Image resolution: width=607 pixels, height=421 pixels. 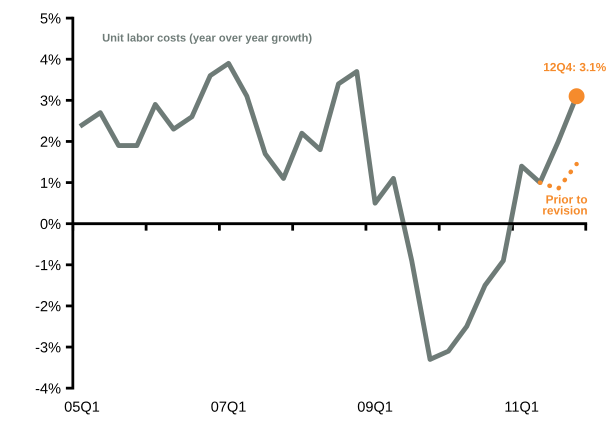 What do you see at coordinates (50, 141) in the screenshot?
I see `y-tick-label: 2%` at bounding box center [50, 141].